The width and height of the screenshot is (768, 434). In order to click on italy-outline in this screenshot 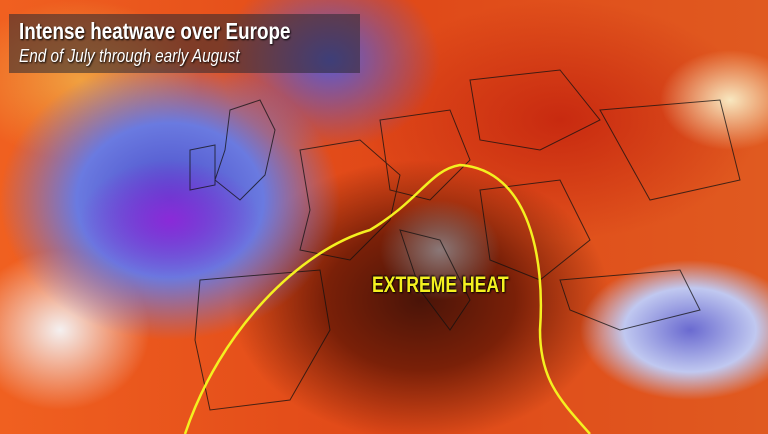, I will do `click(435, 280)`.